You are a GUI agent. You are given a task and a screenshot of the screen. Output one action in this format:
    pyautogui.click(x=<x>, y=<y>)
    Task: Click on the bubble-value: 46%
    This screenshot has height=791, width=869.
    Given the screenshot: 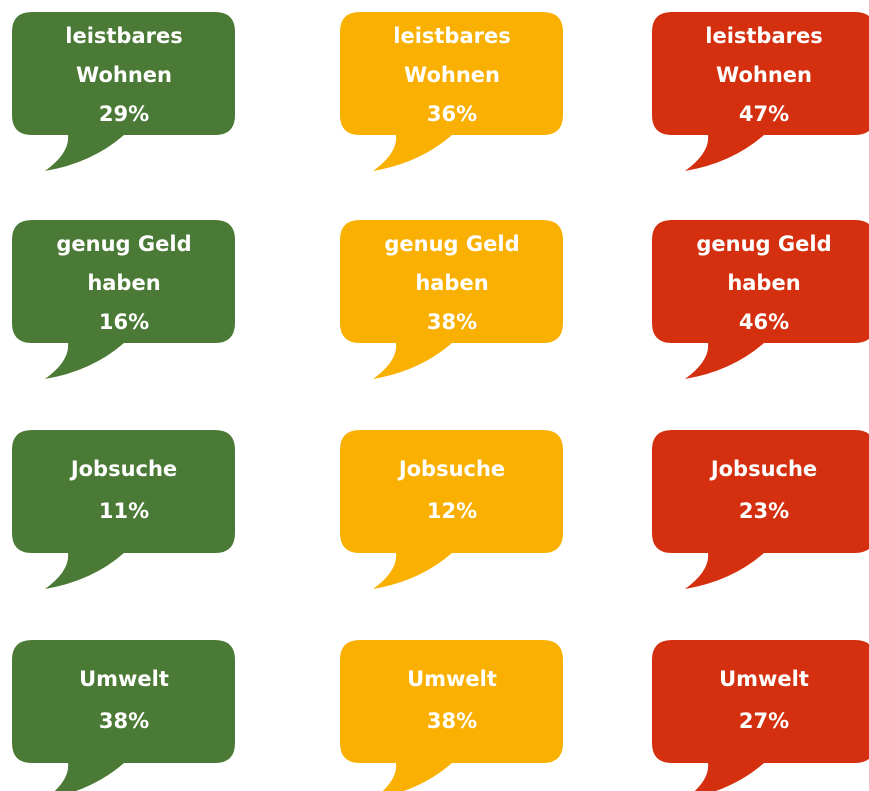 What is the action you would take?
    pyautogui.click(x=764, y=322)
    